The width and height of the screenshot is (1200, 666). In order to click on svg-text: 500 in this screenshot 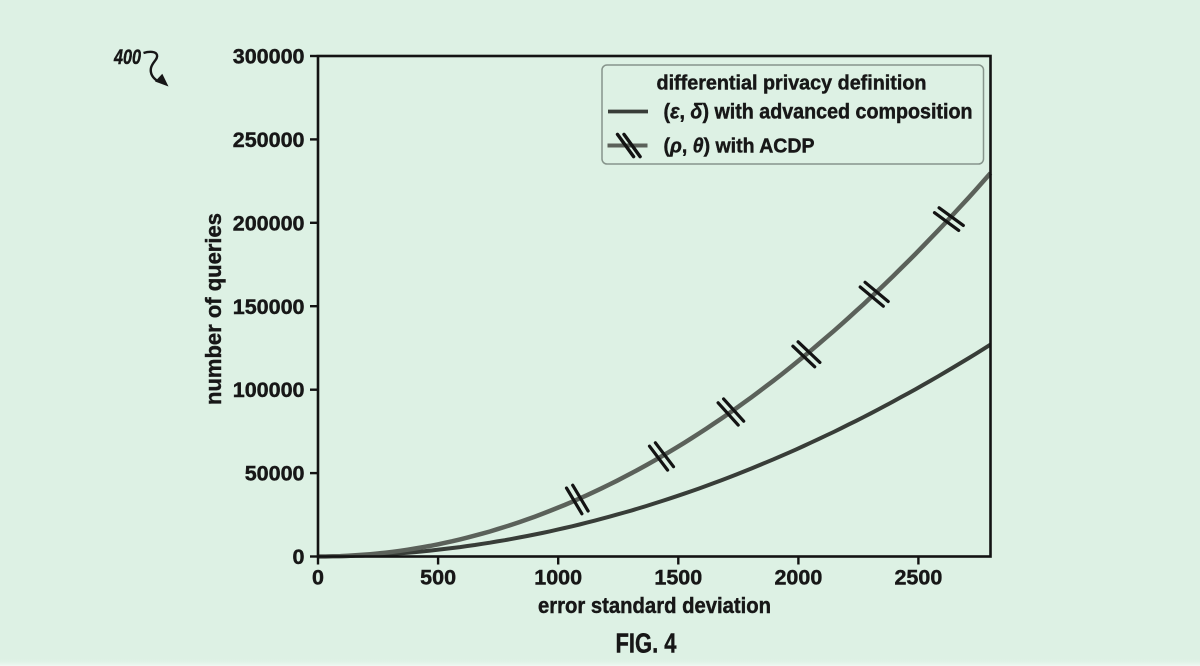, I will do `click(438, 578)`.